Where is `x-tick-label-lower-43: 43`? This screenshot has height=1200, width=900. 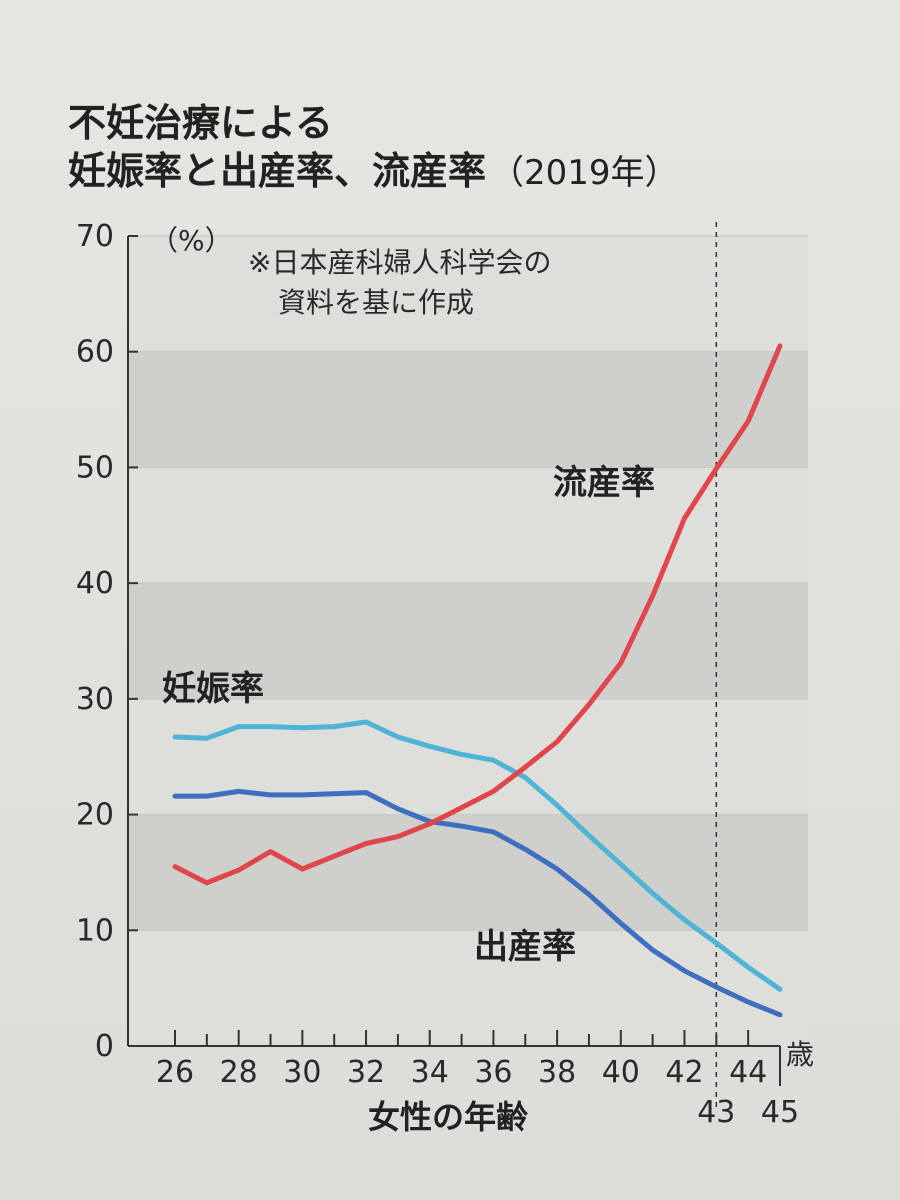
x-tick-label-lower-43: 43 is located at coordinates (716, 1112).